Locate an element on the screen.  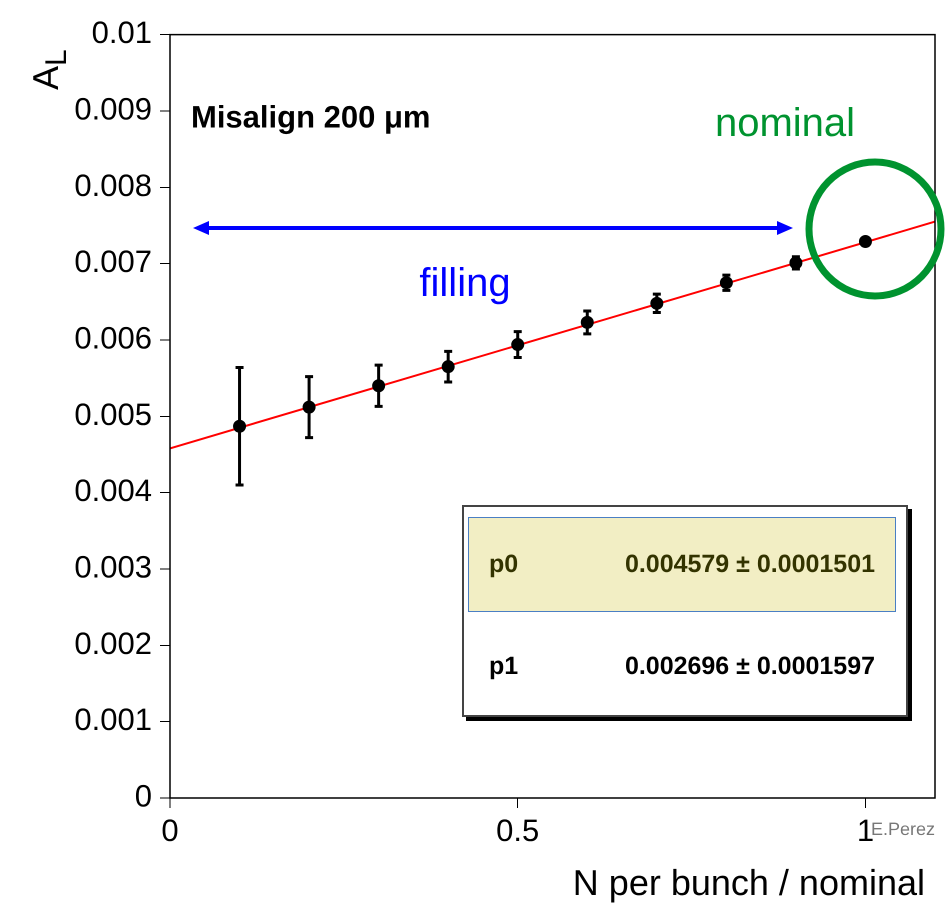
x-tick-label: 0.5 is located at coordinates (518, 830).